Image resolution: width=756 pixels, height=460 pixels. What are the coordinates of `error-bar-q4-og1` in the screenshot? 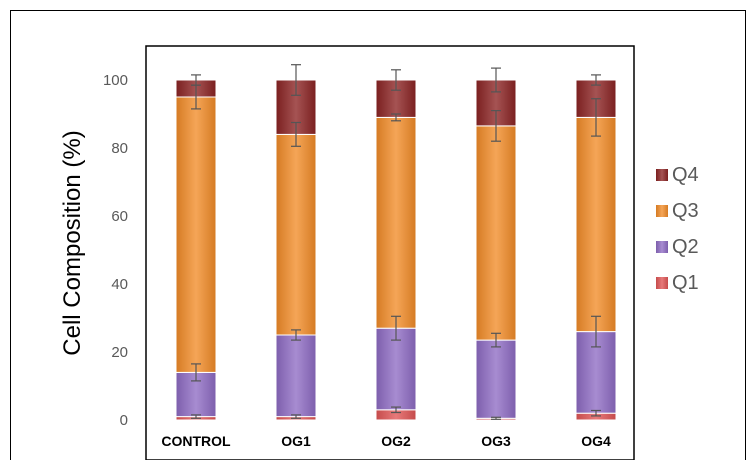 It's located at (296, 80).